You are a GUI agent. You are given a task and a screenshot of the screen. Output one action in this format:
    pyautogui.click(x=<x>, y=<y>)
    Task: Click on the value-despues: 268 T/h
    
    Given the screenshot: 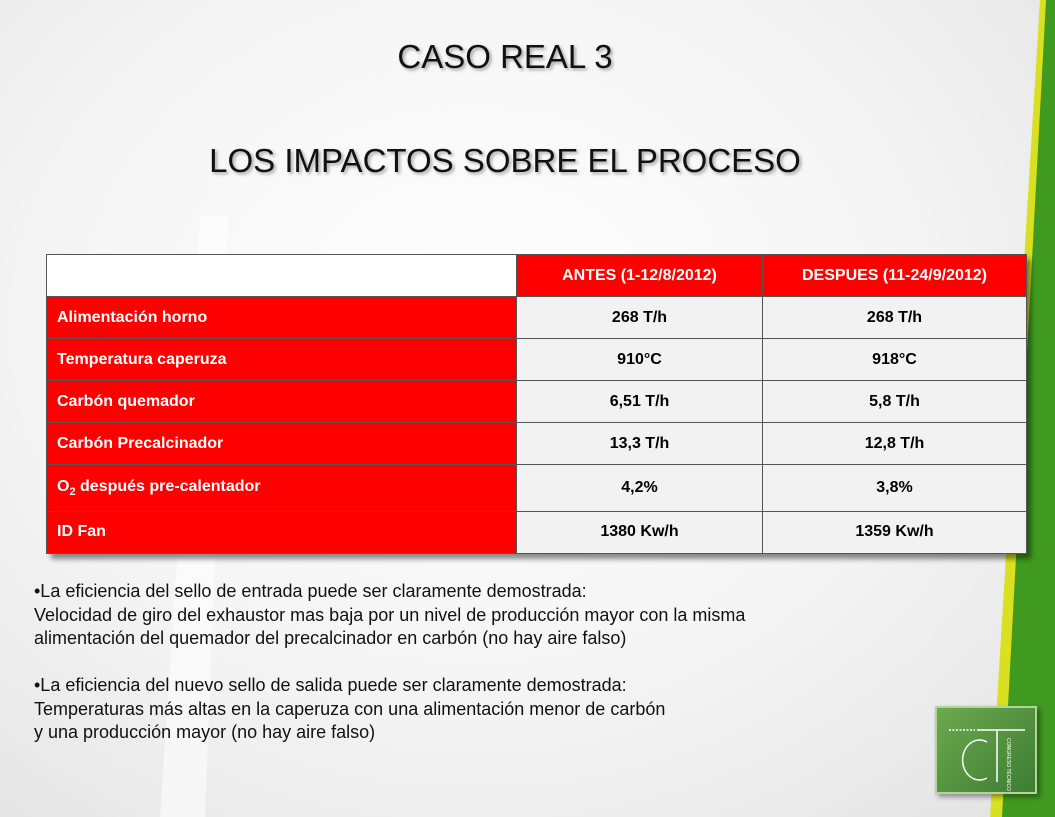 What is the action you would take?
    pyautogui.click(x=894, y=318)
    